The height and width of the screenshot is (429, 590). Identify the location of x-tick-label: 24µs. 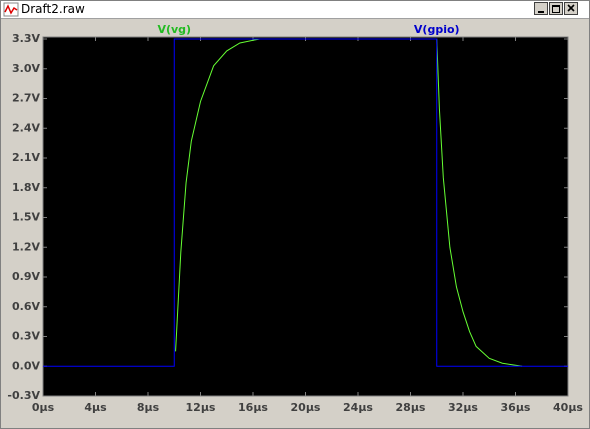
(358, 407).